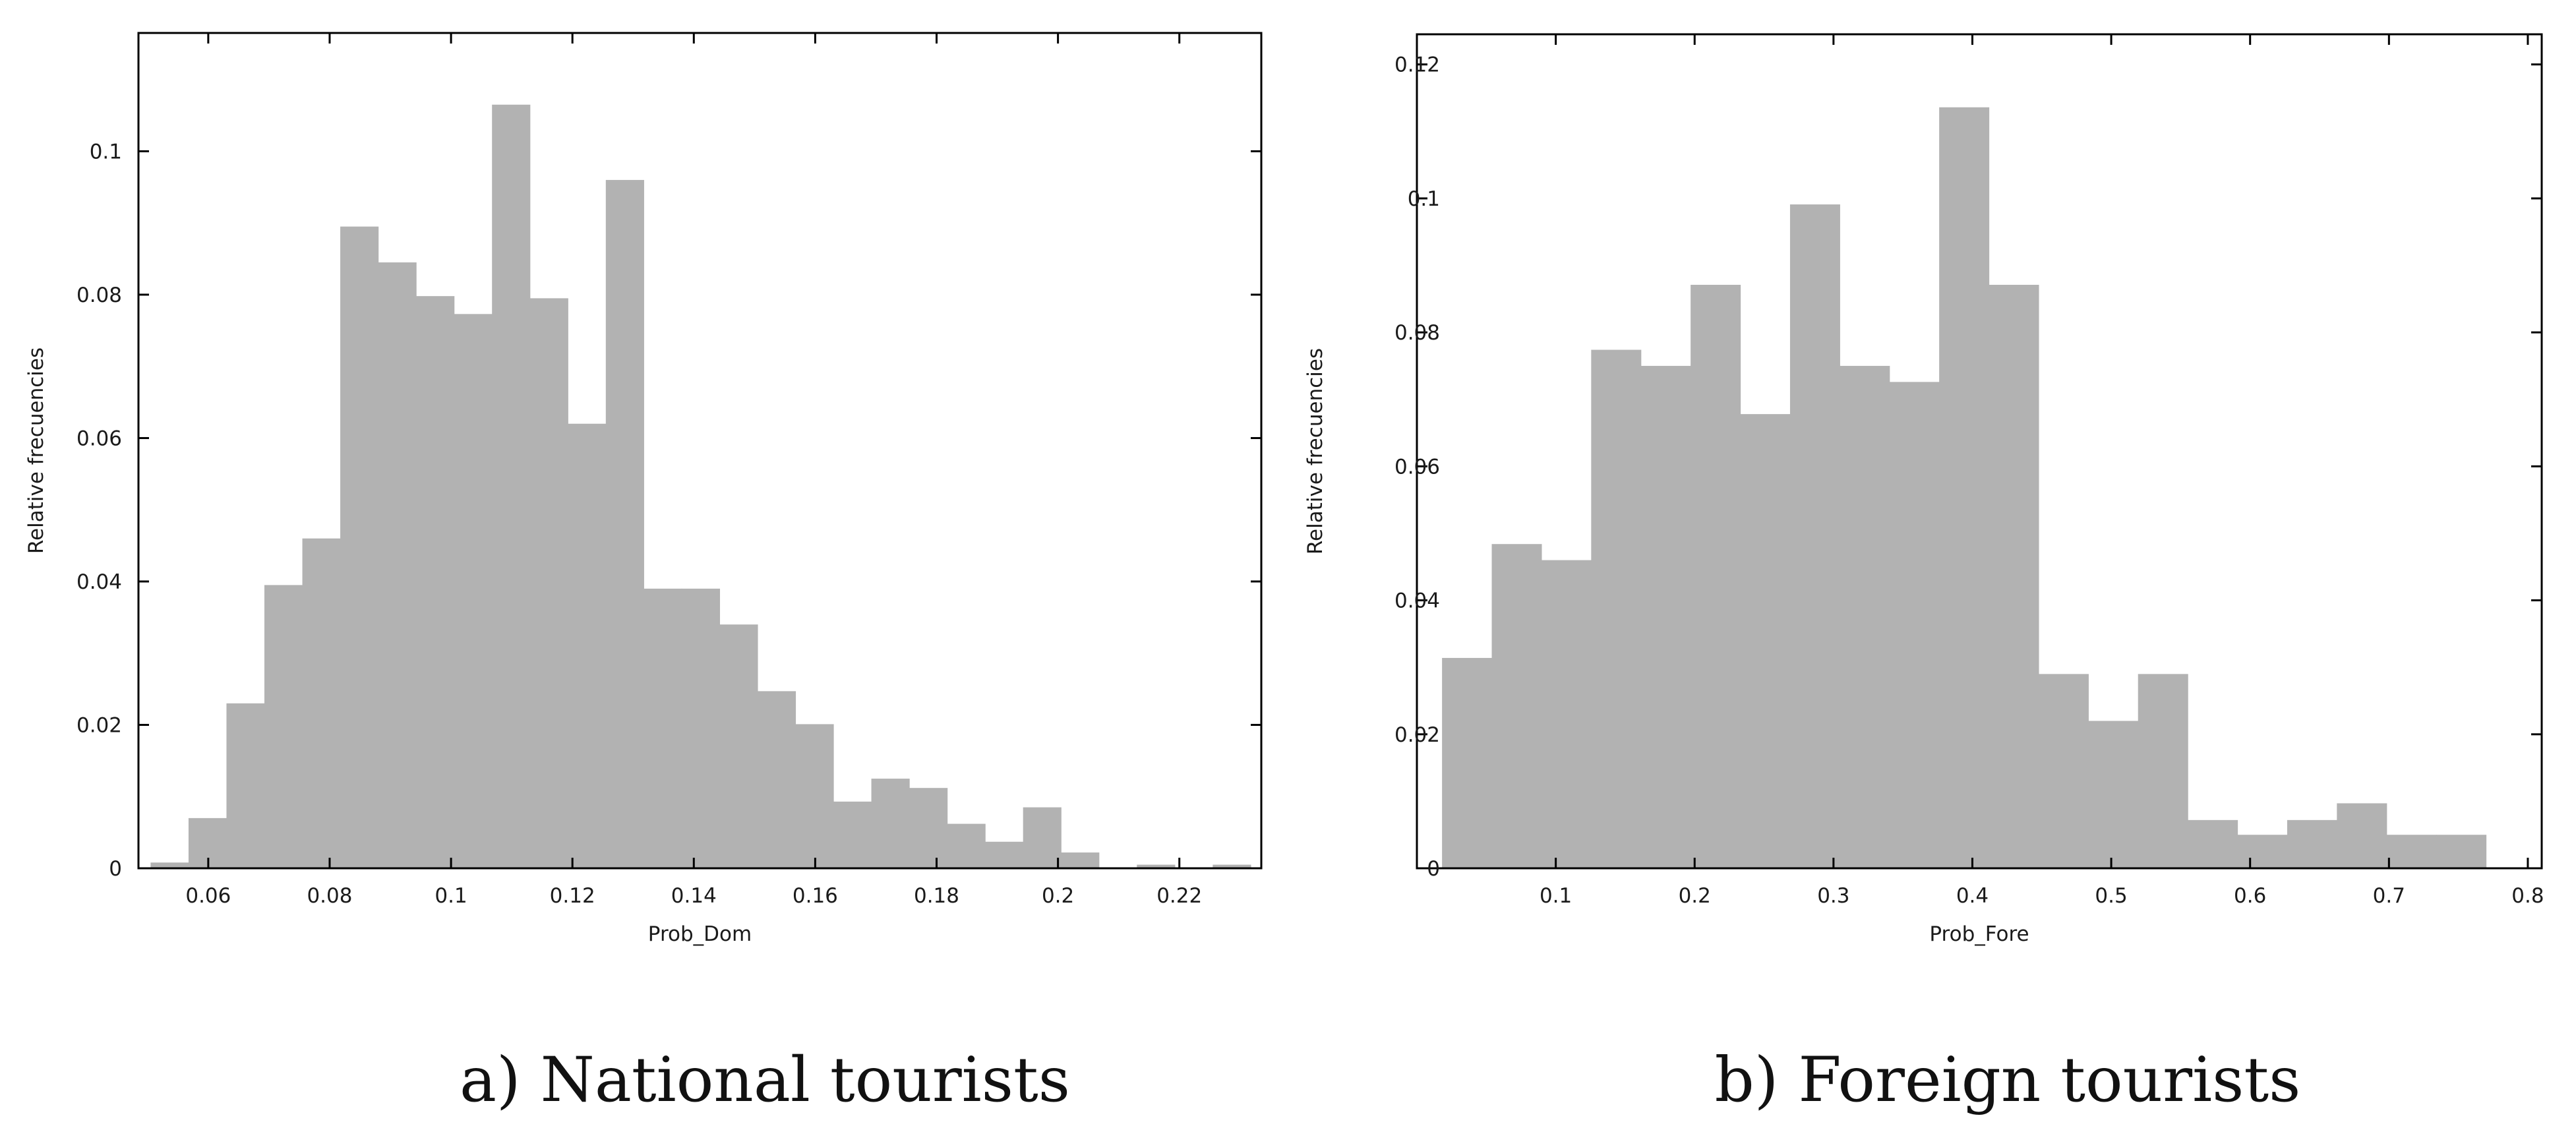 The width and height of the screenshot is (2576, 1130). What do you see at coordinates (2250, 896) in the screenshot?
I see `x-tick-label: 0.6` at bounding box center [2250, 896].